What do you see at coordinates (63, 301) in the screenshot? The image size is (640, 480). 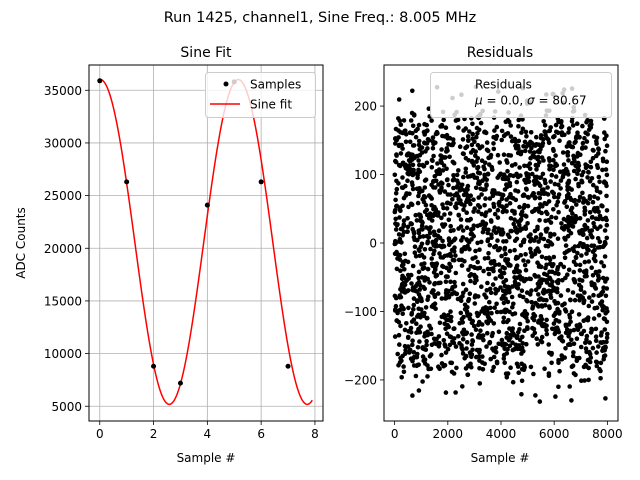 I see `y-tick-label: 15000` at bounding box center [63, 301].